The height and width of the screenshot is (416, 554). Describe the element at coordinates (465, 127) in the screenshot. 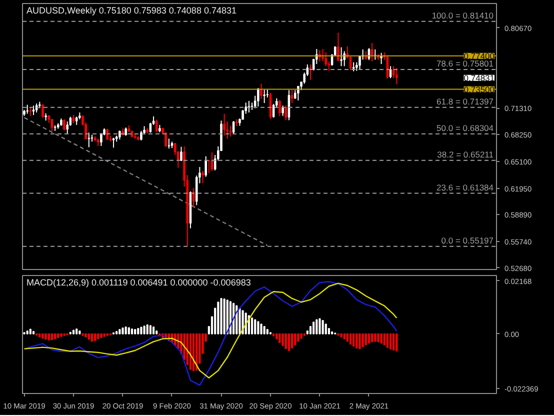

I see `ref-line-label: 50.0 = 0.68304` at that location.